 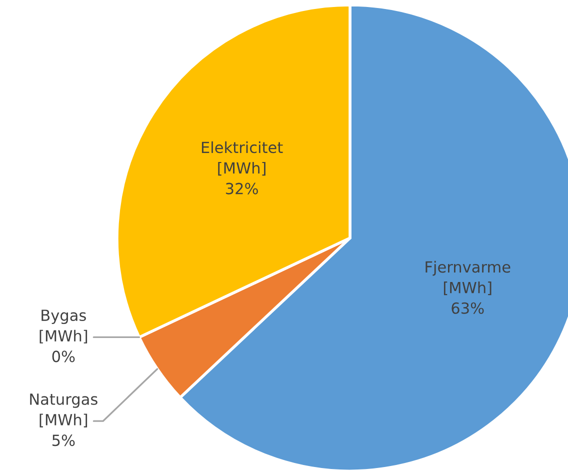 What do you see at coordinates (63, 356) in the screenshot?
I see `text: 0%` at bounding box center [63, 356].